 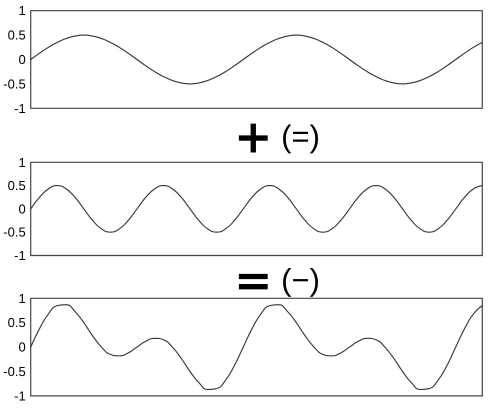 I want to click on chart-title: = (−), so click(x=277, y=280).